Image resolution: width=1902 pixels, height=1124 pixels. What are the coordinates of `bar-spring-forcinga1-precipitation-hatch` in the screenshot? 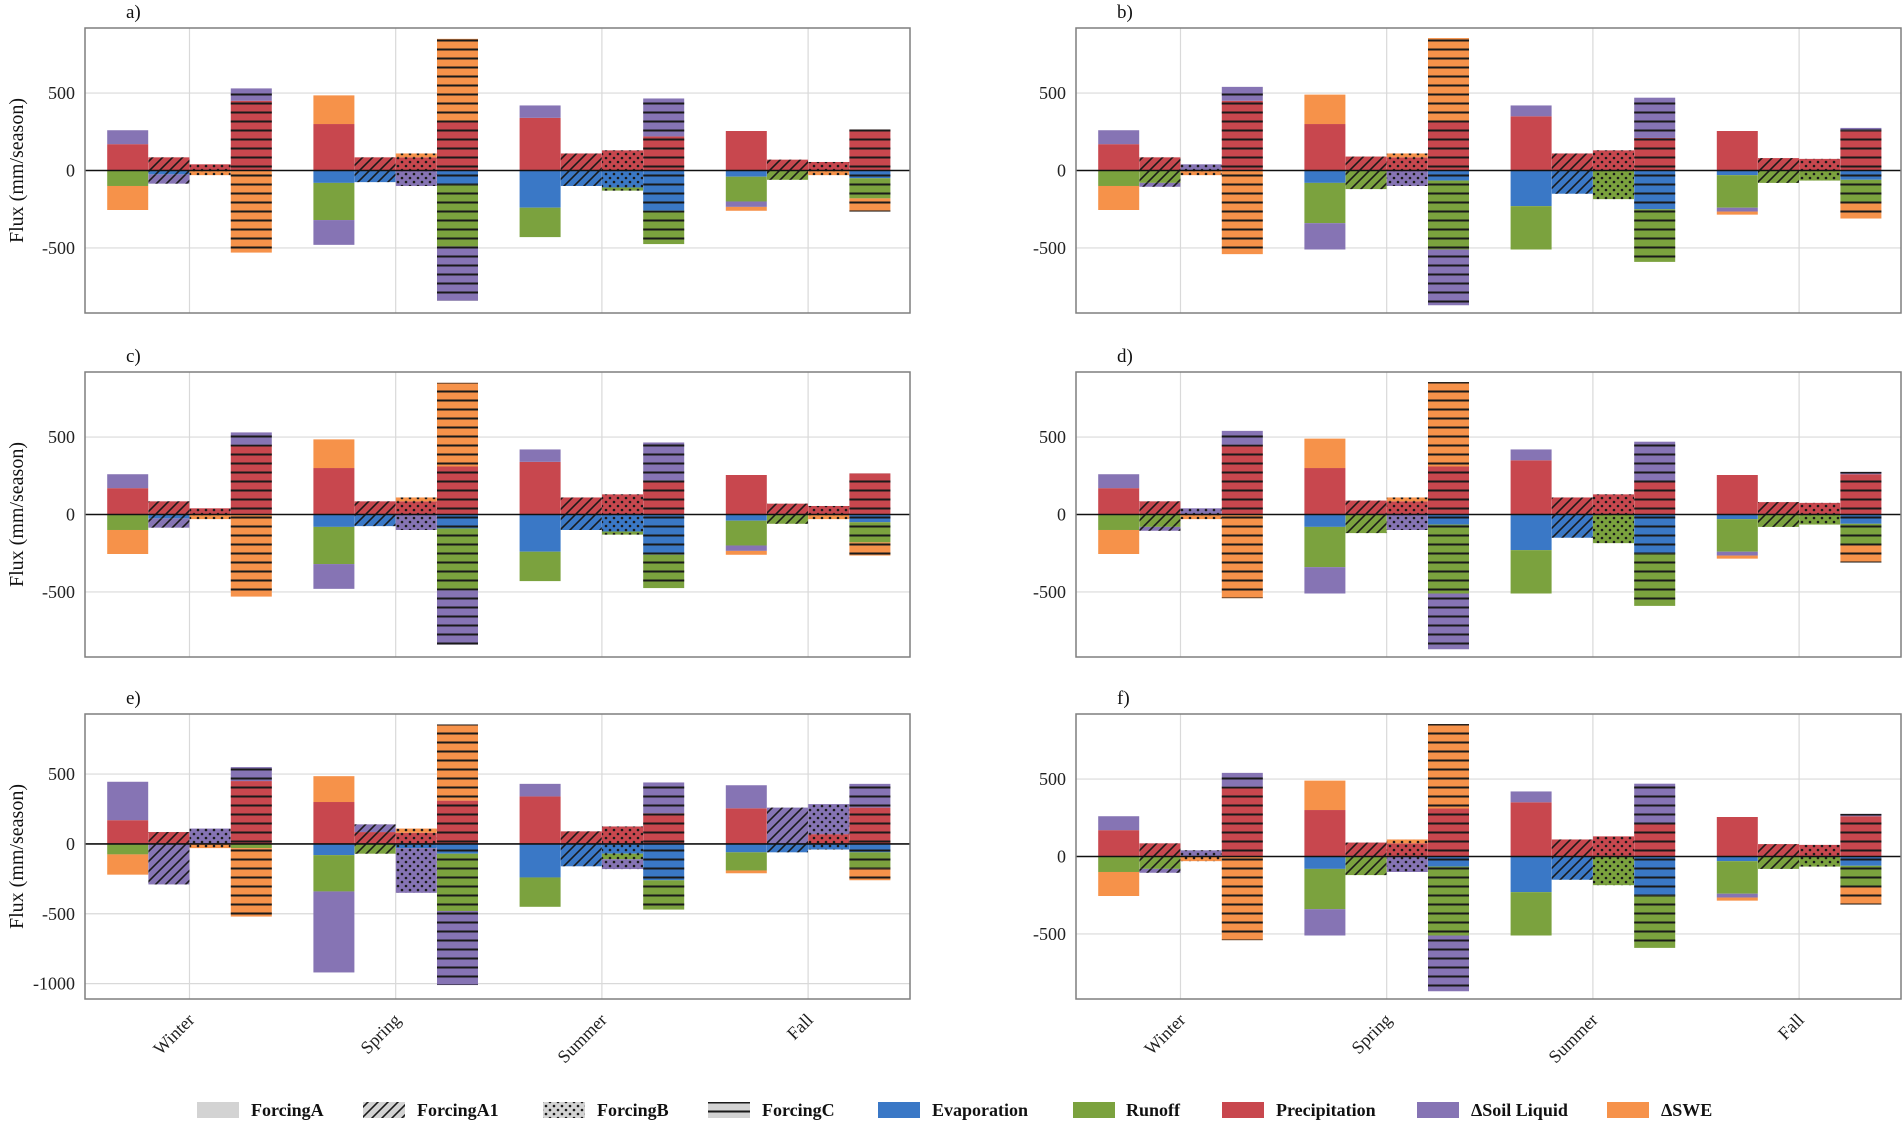 It's located at (375, 838).